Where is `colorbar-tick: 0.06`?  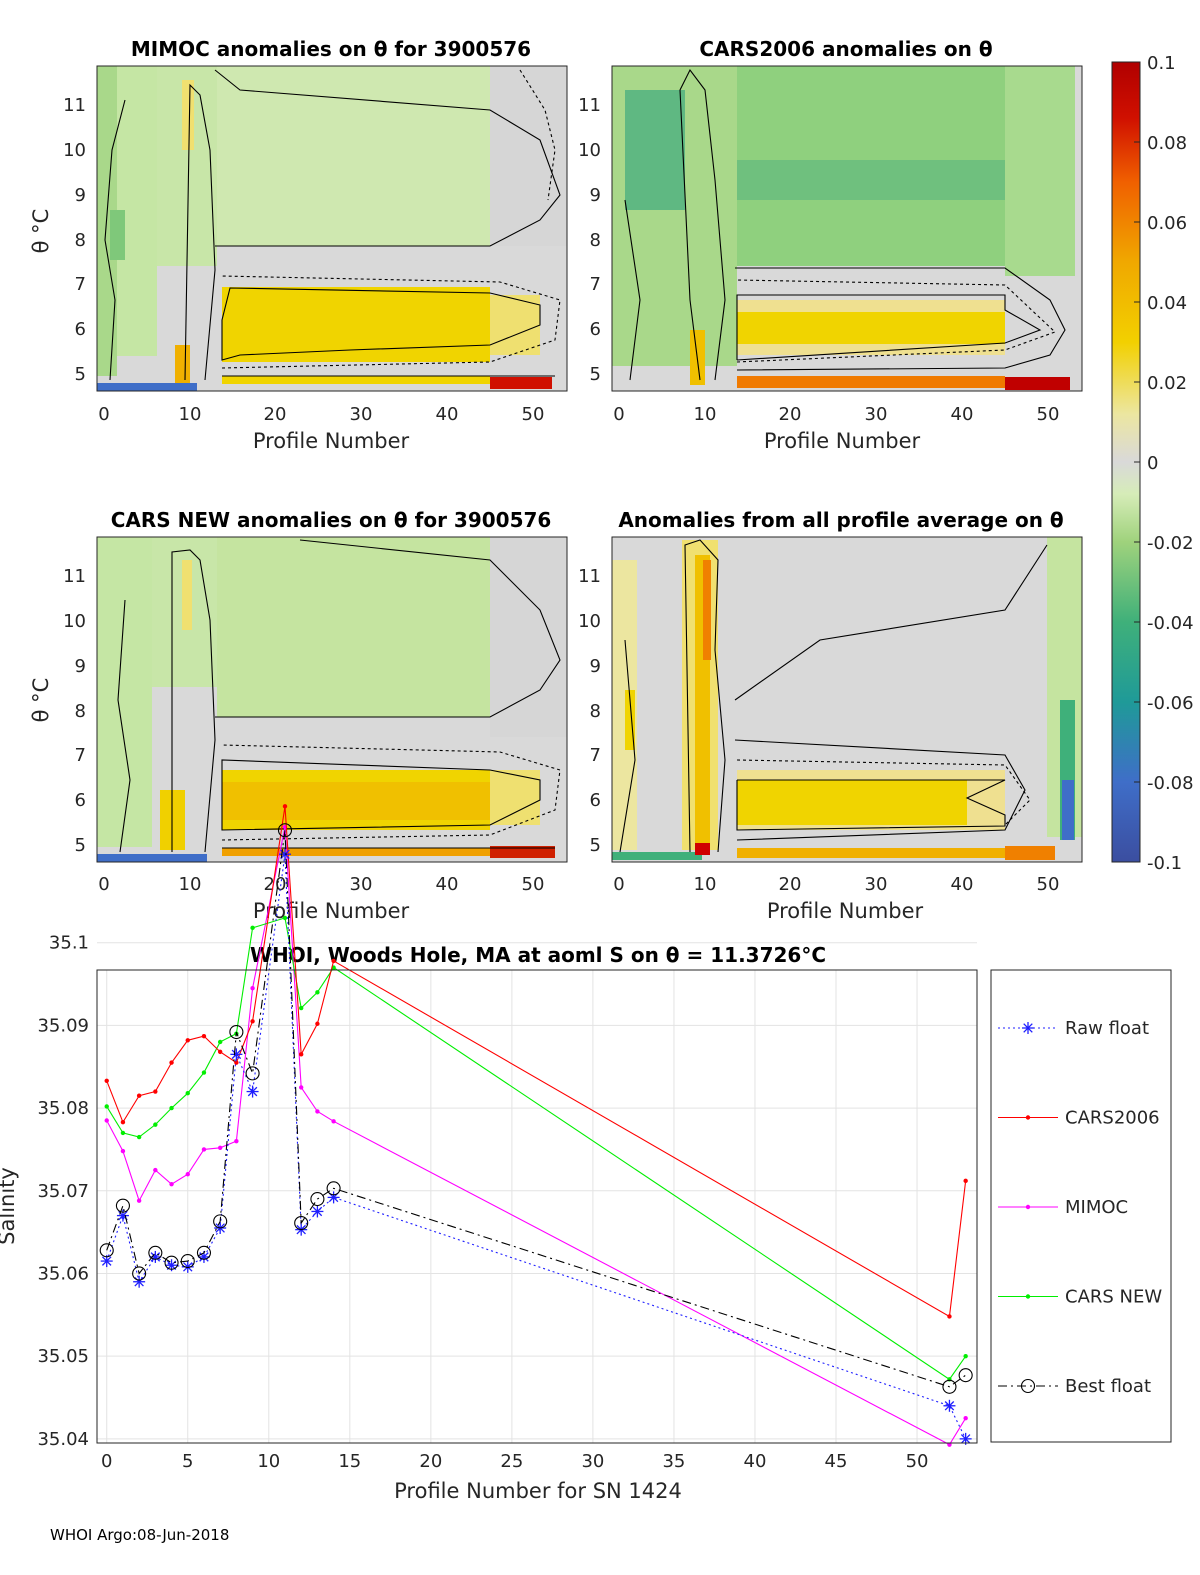 colorbar-tick: 0.06 is located at coordinates (1167, 223).